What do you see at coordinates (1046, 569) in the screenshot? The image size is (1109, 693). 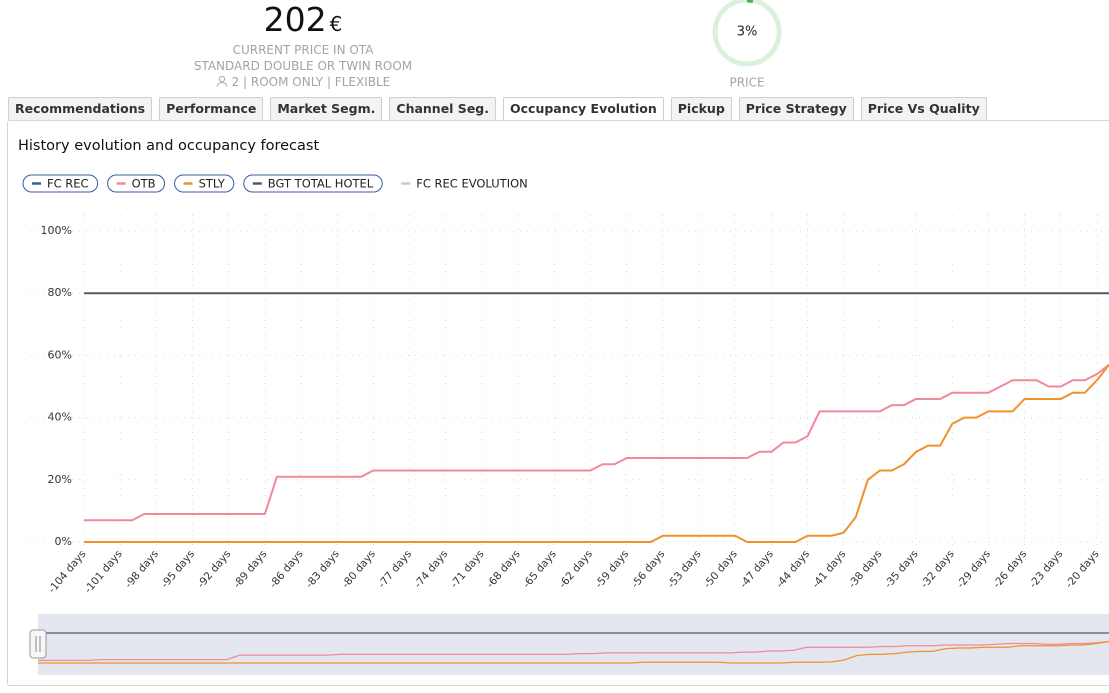 I see `x-tick-label: -23 days` at bounding box center [1046, 569].